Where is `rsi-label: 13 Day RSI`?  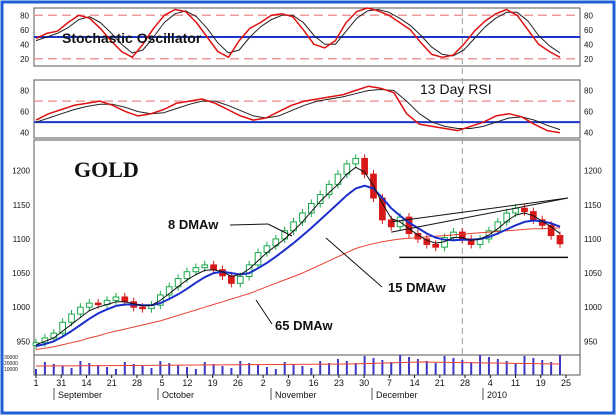 rsi-label: 13 Day RSI is located at coordinates (456, 89).